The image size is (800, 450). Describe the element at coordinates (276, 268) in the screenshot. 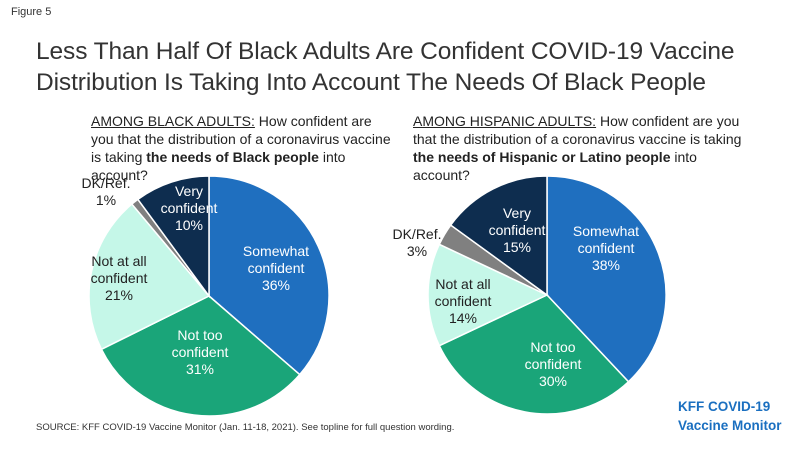

I see `data-label-somewhat-confident: Somewhat confident 36%` at that location.